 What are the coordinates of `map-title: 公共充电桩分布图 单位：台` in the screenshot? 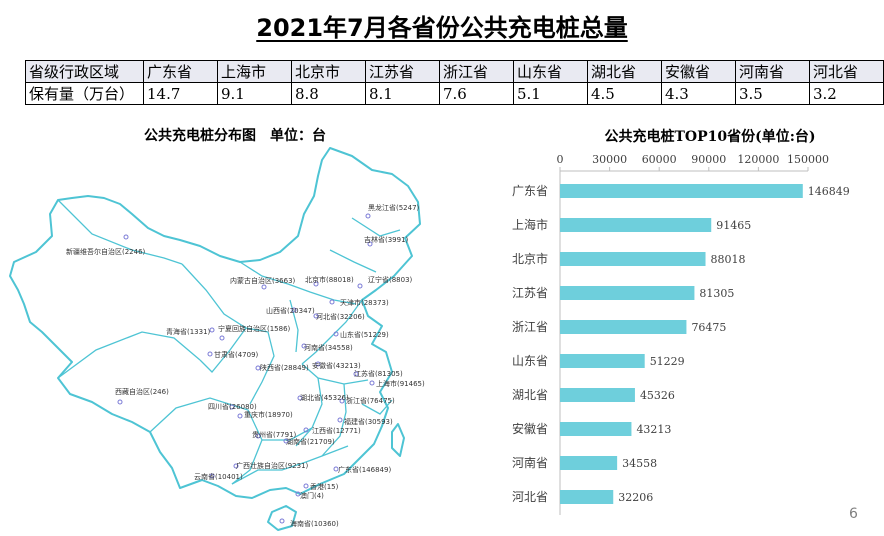 It's located at (235, 136).